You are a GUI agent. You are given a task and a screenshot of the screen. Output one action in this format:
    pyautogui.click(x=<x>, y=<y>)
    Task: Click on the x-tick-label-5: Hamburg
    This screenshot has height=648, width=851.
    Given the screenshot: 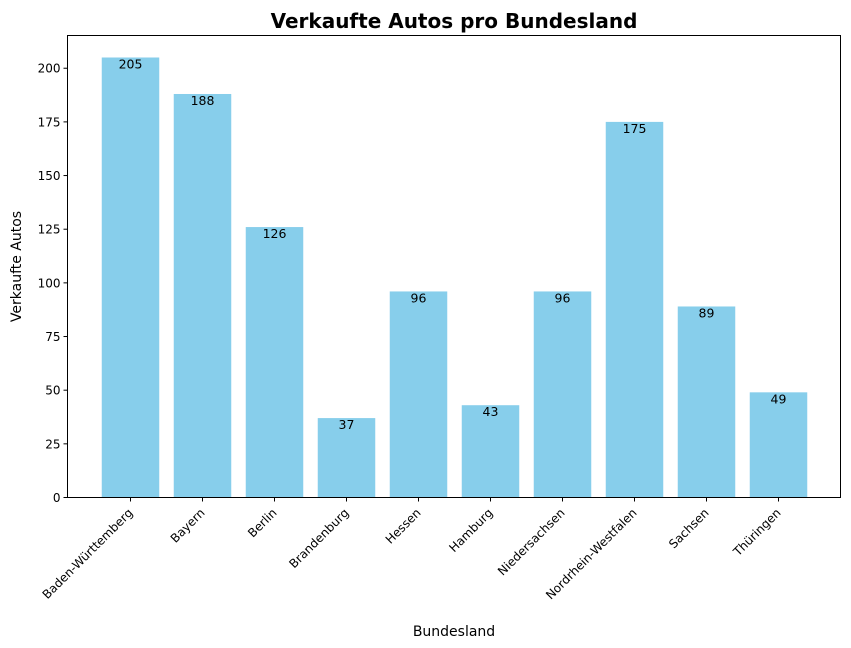 What is the action you would take?
    pyautogui.click(x=470, y=530)
    